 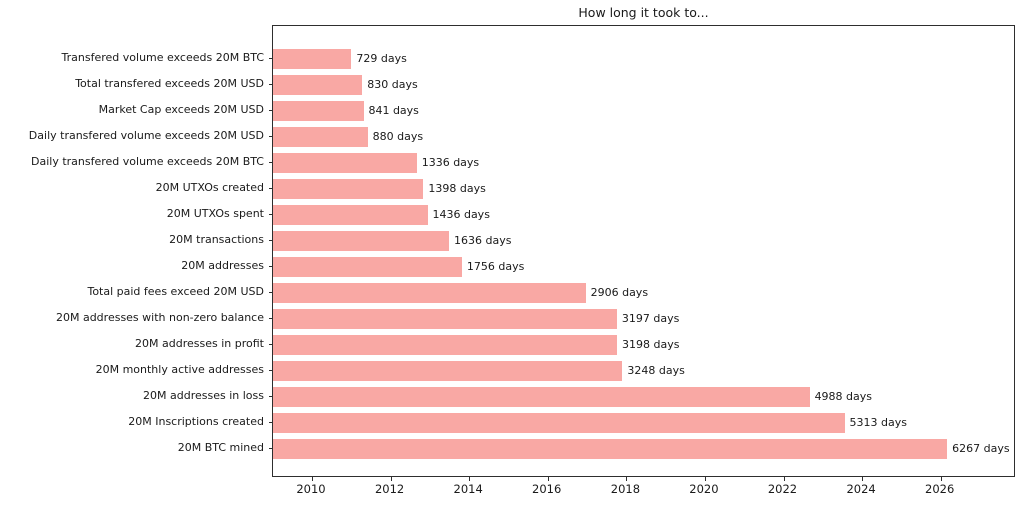 I want to click on bar-value-label: 3197 days, so click(x=650, y=318).